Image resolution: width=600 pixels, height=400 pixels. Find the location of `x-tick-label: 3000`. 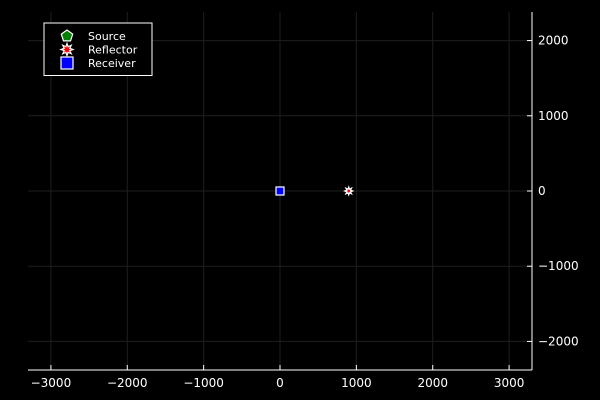

x-tick-label: 3000 is located at coordinates (509, 383).